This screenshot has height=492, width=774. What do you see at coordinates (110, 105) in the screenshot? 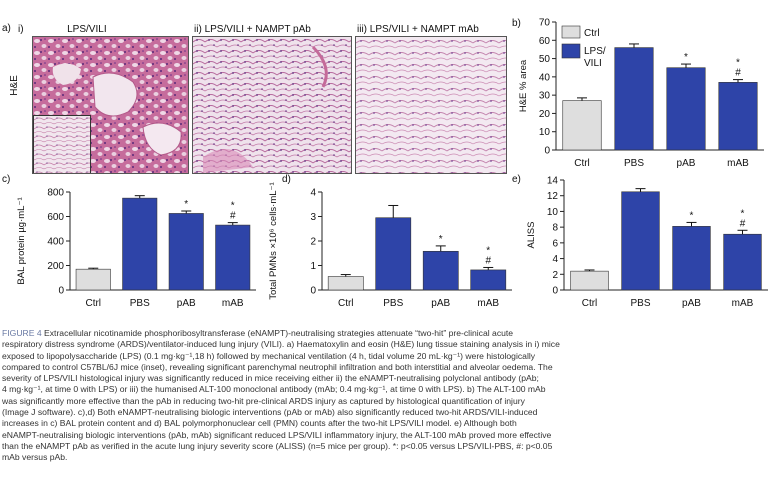
I see `histology-image-lps-vili` at bounding box center [110, 105].